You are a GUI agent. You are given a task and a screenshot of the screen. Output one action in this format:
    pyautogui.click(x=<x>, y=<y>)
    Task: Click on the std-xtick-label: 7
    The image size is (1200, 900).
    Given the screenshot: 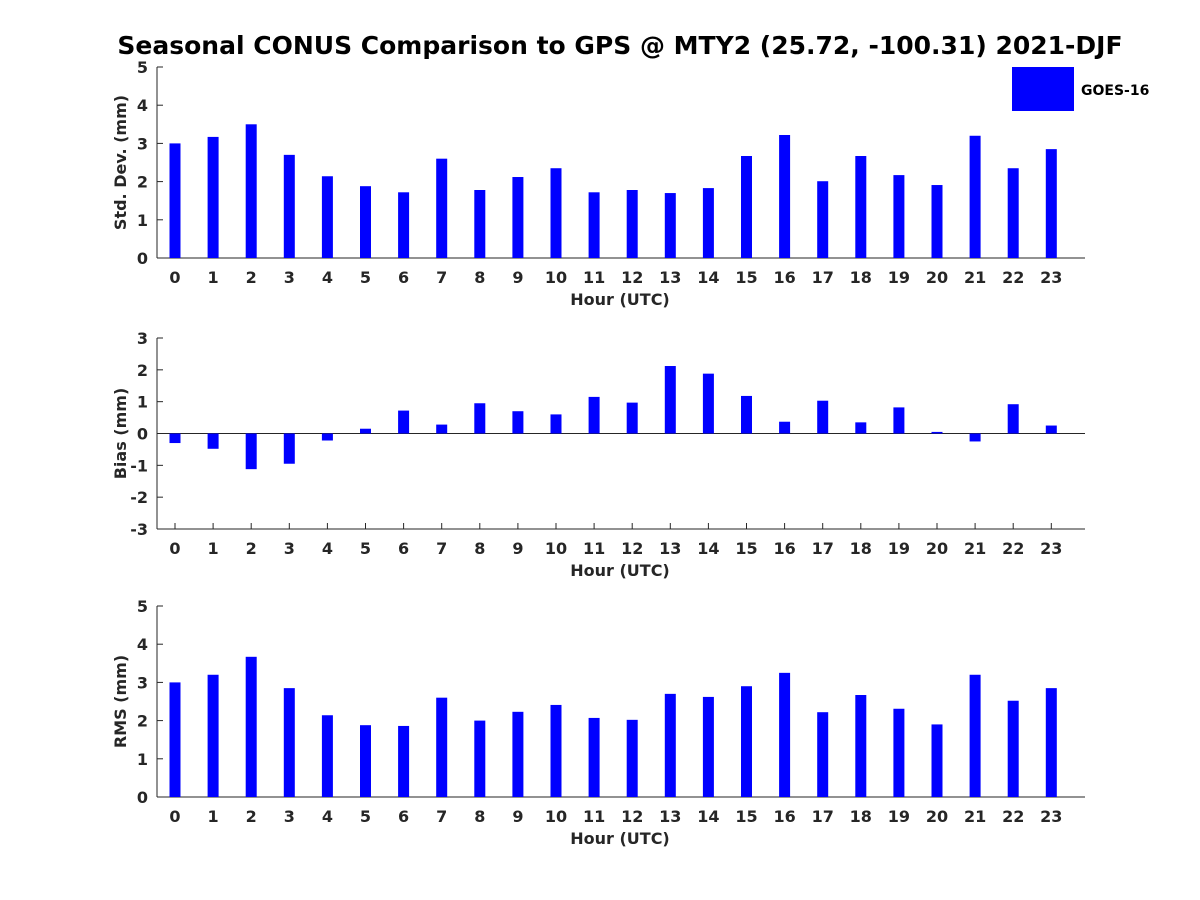 What is the action you would take?
    pyautogui.click(x=441, y=277)
    